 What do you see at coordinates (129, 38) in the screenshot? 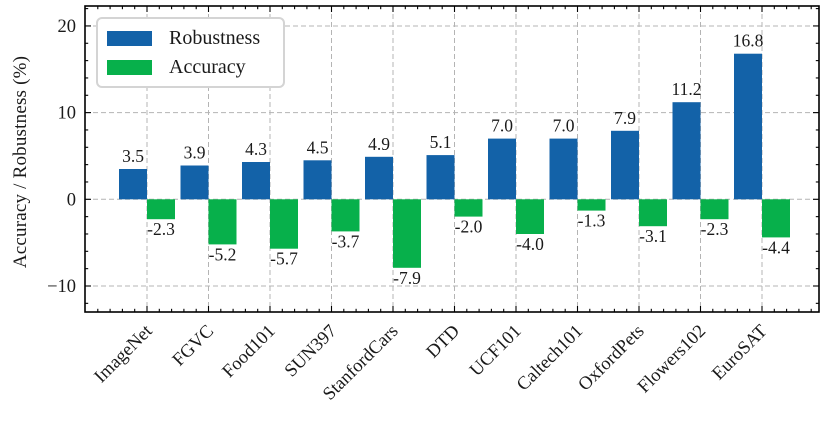
I see `legend-swatch-robustness` at bounding box center [129, 38].